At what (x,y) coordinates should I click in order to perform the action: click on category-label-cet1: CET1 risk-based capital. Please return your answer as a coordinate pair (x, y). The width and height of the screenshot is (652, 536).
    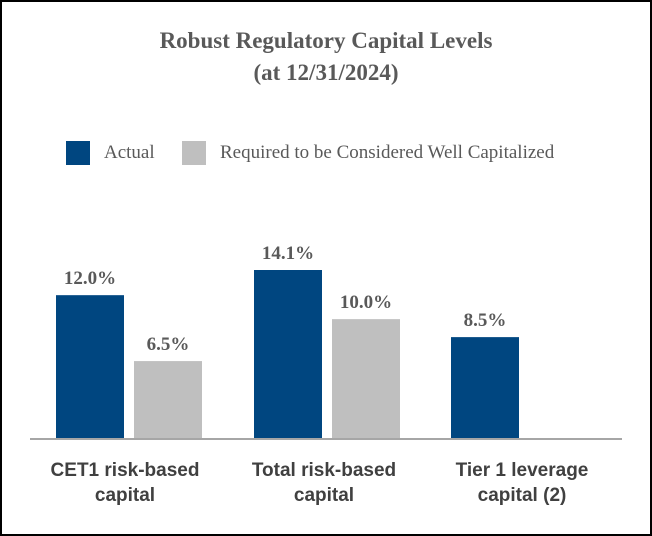
    Looking at the image, I should click on (125, 483).